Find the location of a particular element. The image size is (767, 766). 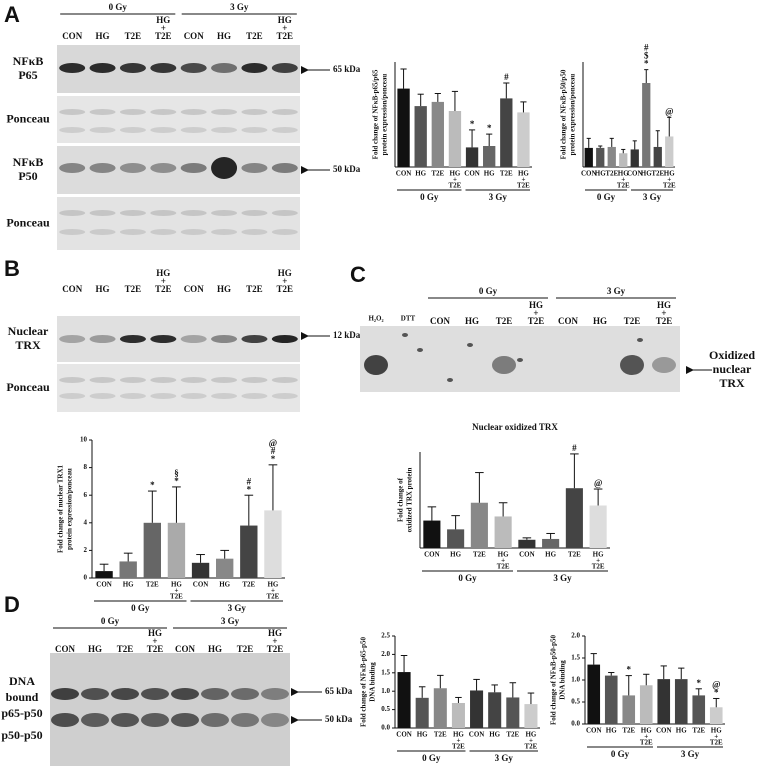

group-label: 3 Gy is located at coordinates (562, 578).